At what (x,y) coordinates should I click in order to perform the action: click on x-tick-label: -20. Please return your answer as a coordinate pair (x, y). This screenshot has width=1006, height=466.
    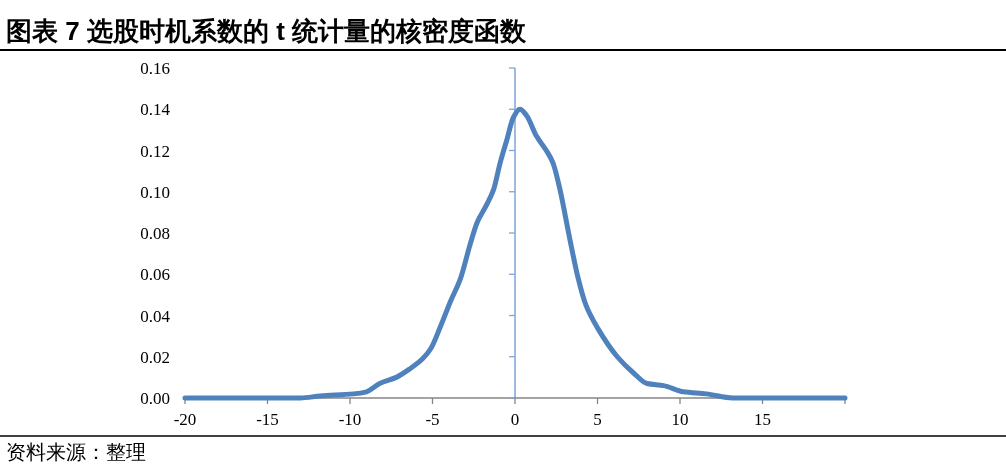
    Looking at the image, I should click on (185, 419).